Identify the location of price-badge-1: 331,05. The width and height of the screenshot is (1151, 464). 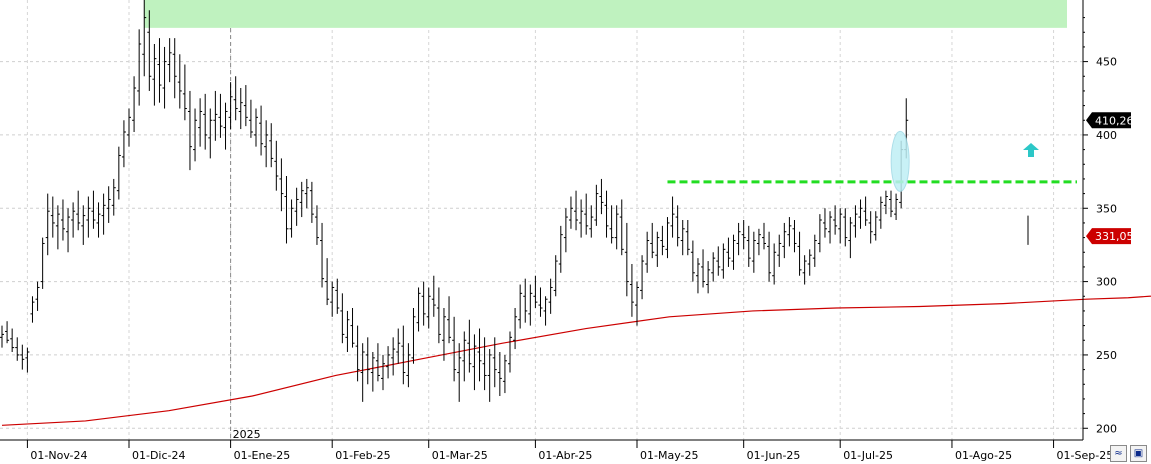
(1110, 236).